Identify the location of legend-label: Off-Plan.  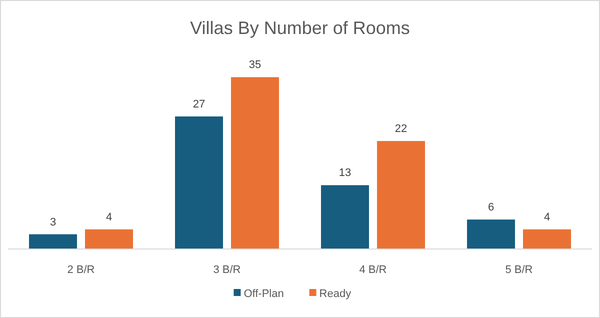
(264, 294).